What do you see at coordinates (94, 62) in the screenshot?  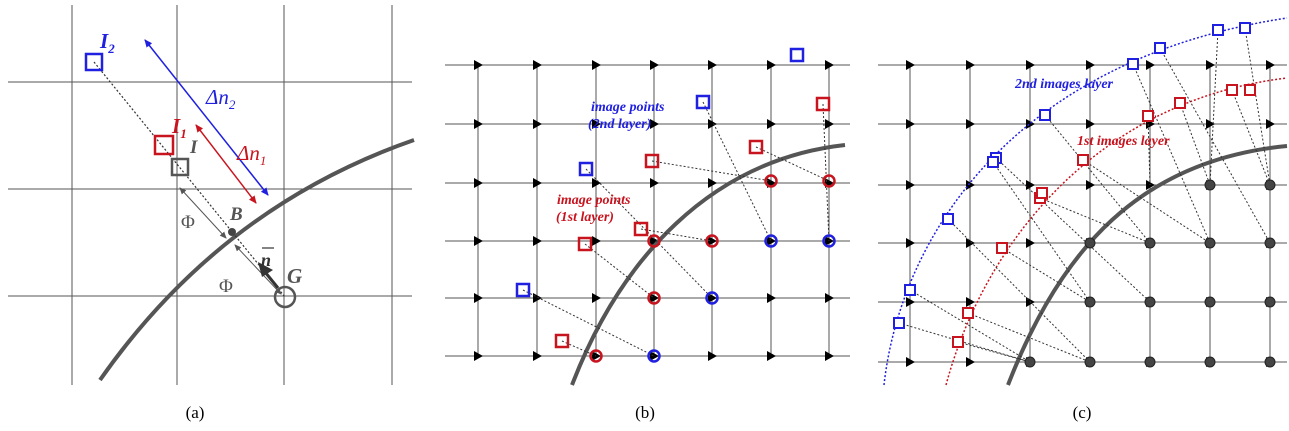 I see `image-point-i2-marker` at bounding box center [94, 62].